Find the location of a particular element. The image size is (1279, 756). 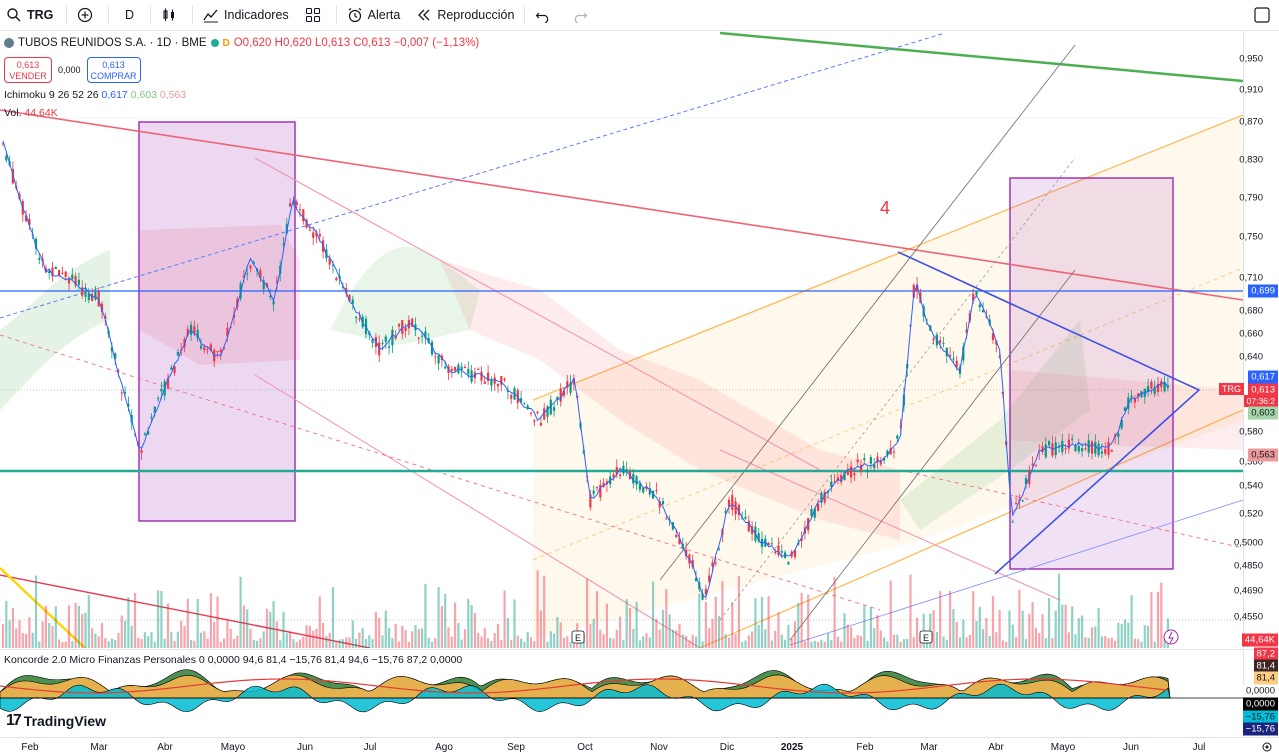

redo-button is located at coordinates (582, 15).